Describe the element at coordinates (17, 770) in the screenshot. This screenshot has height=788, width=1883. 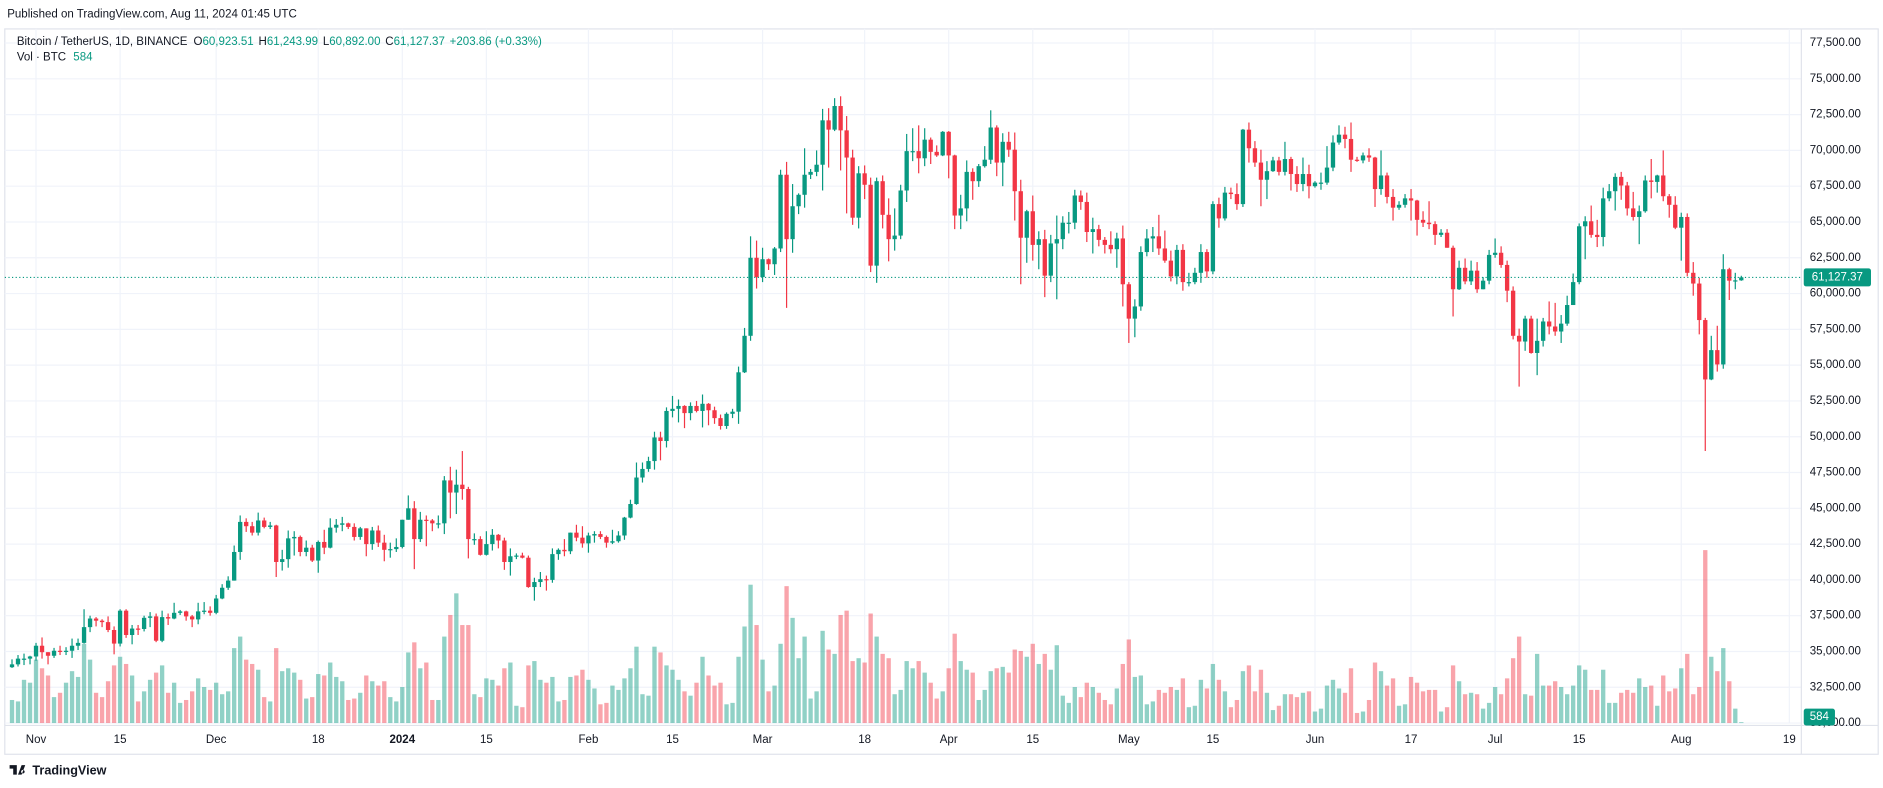
I see `logo-mark` at that location.